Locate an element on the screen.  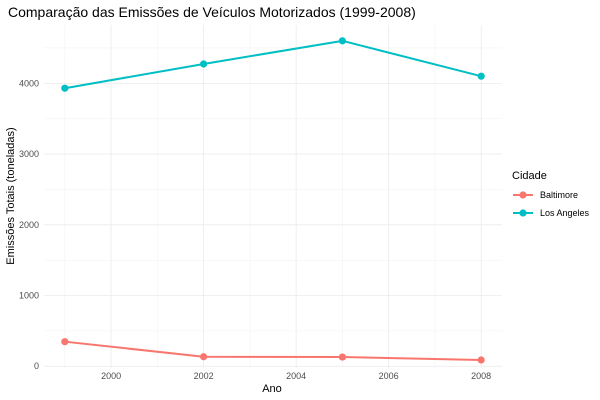
x-tick-label: 2004 is located at coordinates (296, 376).